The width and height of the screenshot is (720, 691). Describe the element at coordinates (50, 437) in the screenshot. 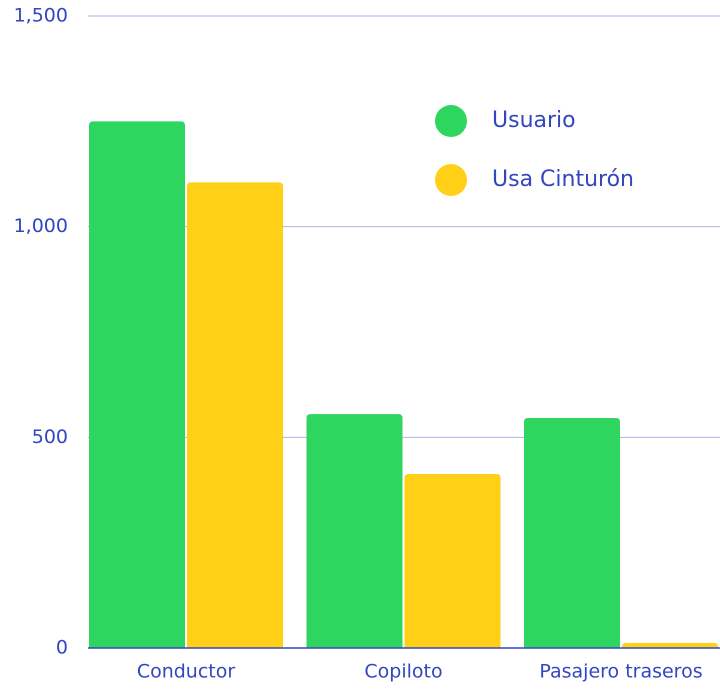

I see `y-tick-label: 500` at that location.